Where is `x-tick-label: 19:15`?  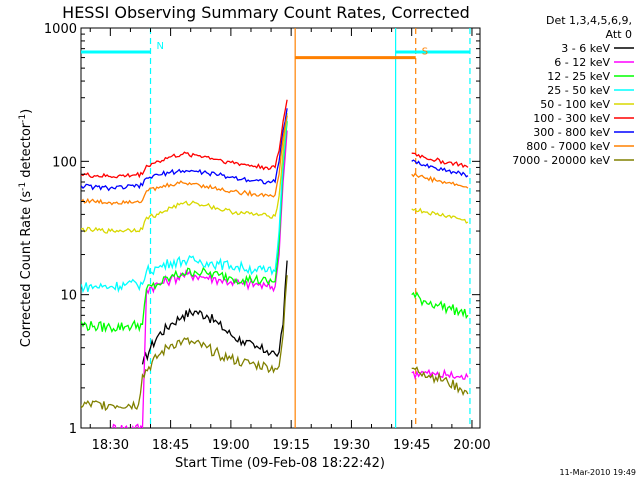
x-tick-label: 19:15 is located at coordinates (290, 445).